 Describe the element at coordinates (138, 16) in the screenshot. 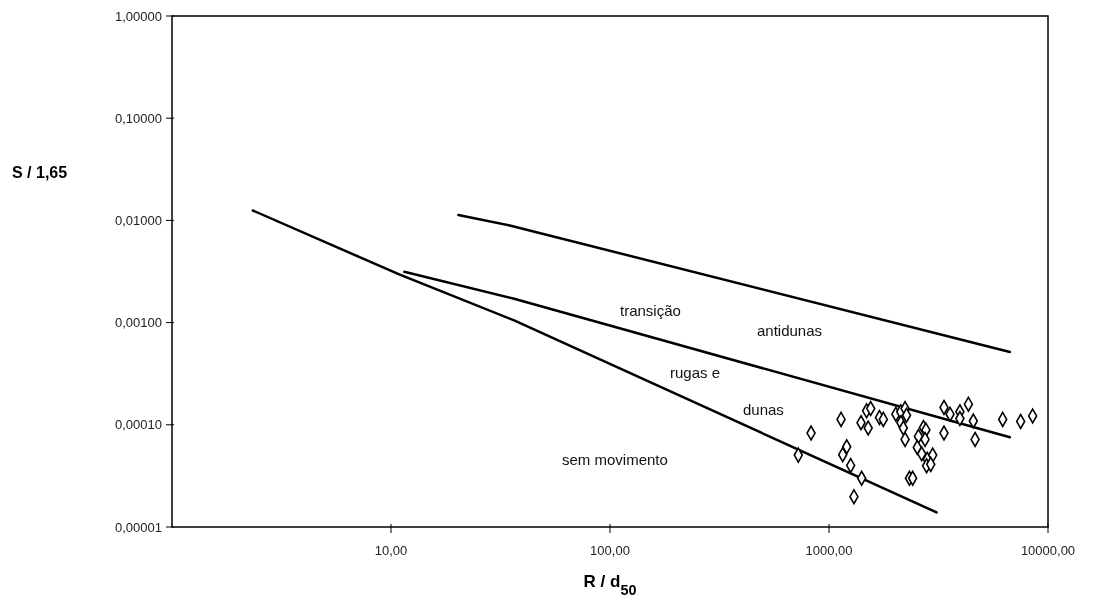

I see `y-tick-label: 1,00000` at that location.